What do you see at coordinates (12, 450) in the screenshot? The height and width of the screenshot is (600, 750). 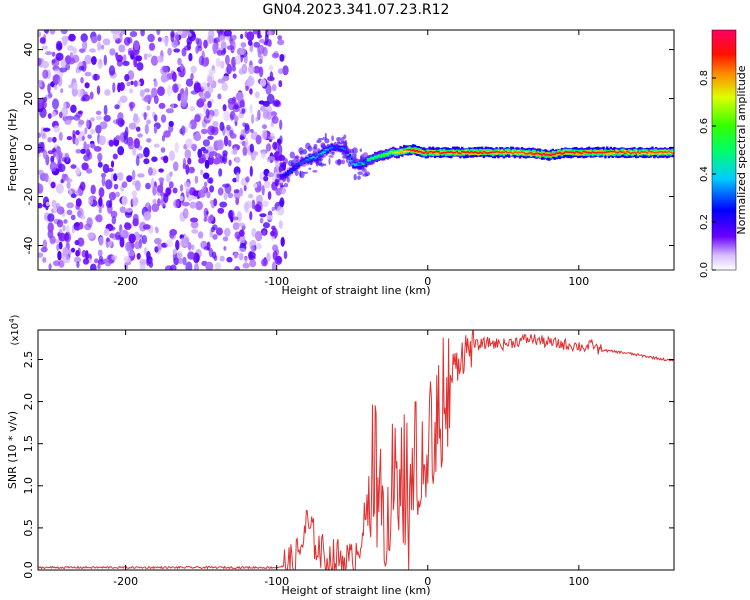 I see `y-axis-label: SNR (10 * v/v)` at bounding box center [12, 450].